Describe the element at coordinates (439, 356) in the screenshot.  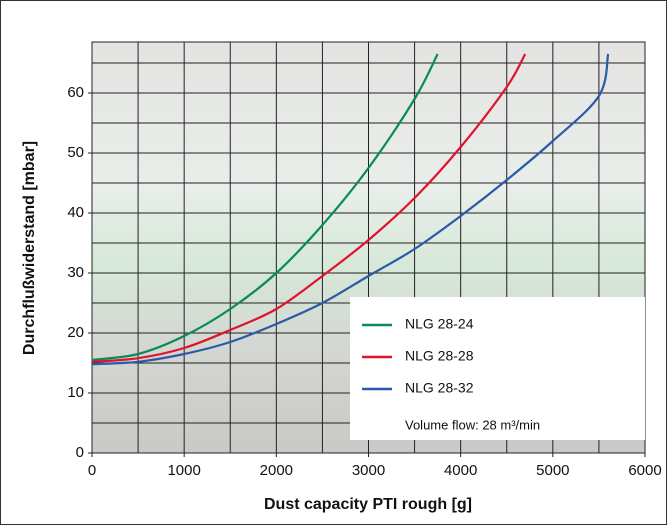
I see `legend-label: NLG 28-28` at that location.